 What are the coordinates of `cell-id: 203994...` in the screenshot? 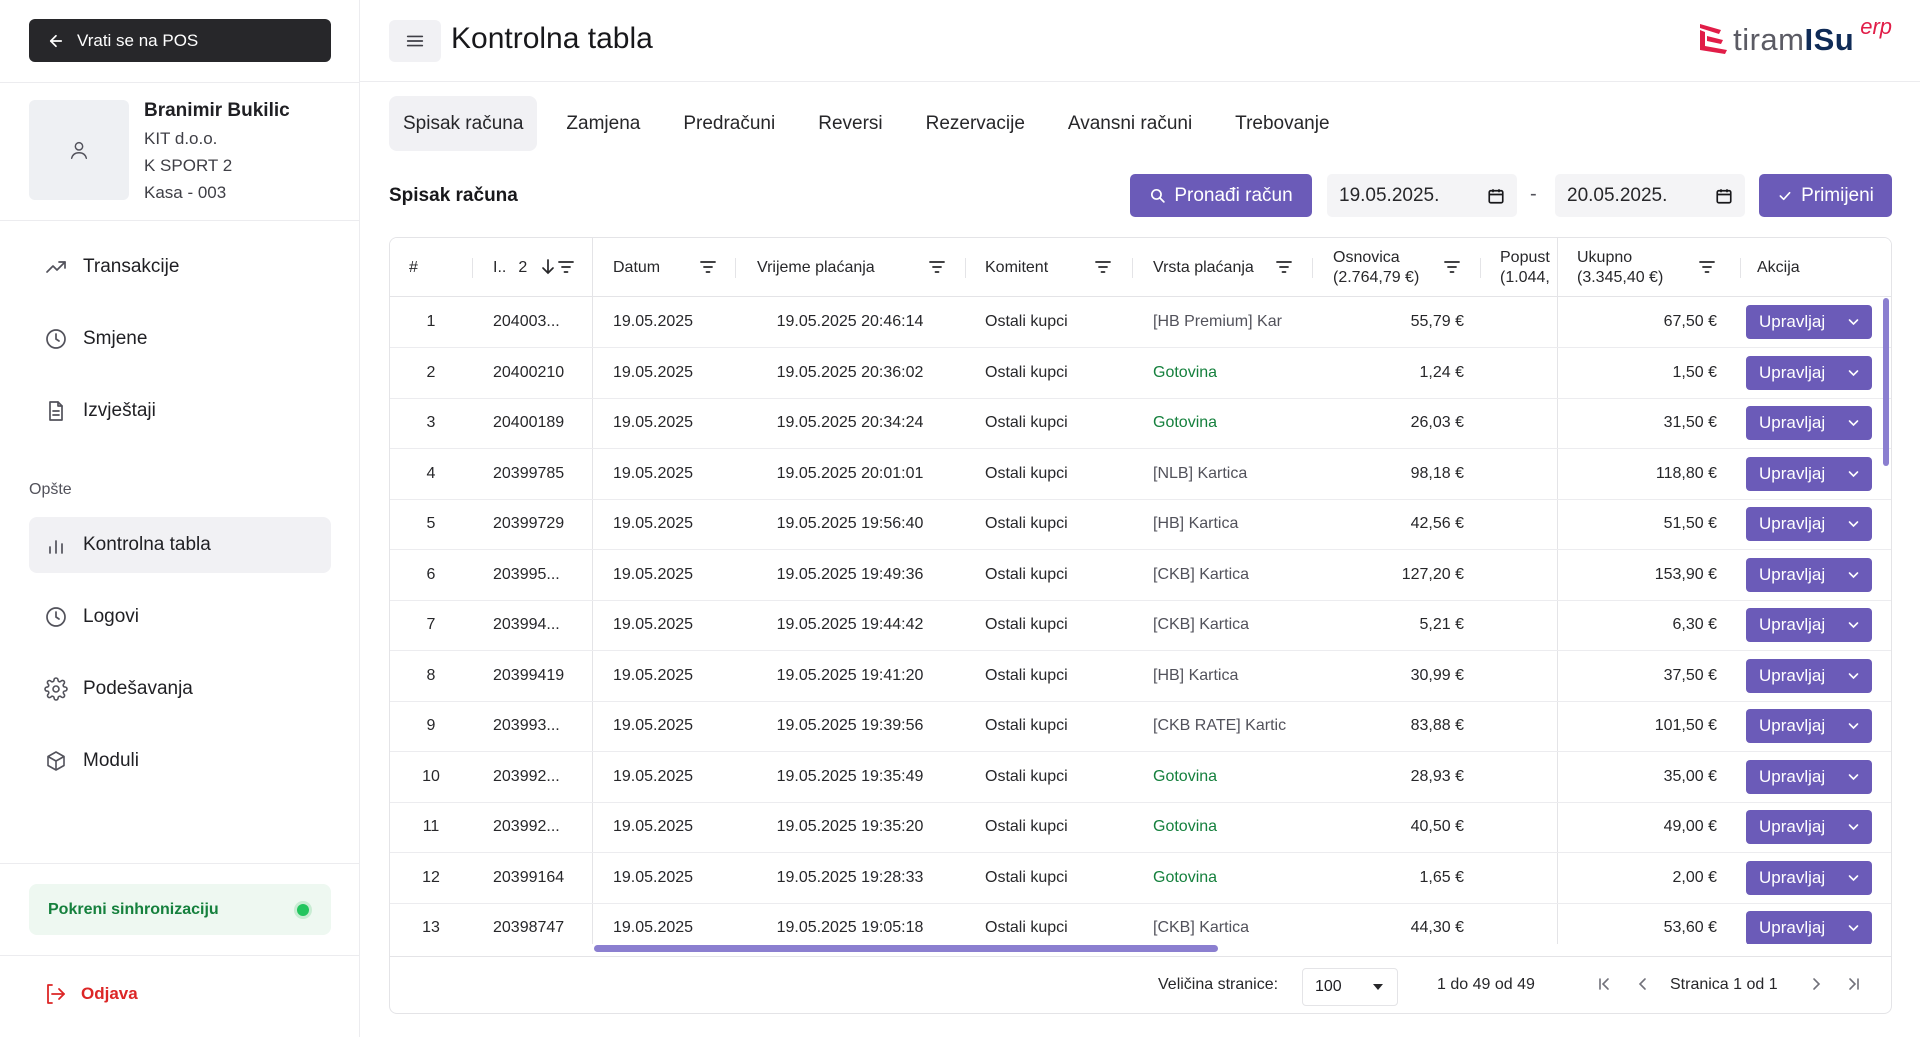 It's located at (526, 624).